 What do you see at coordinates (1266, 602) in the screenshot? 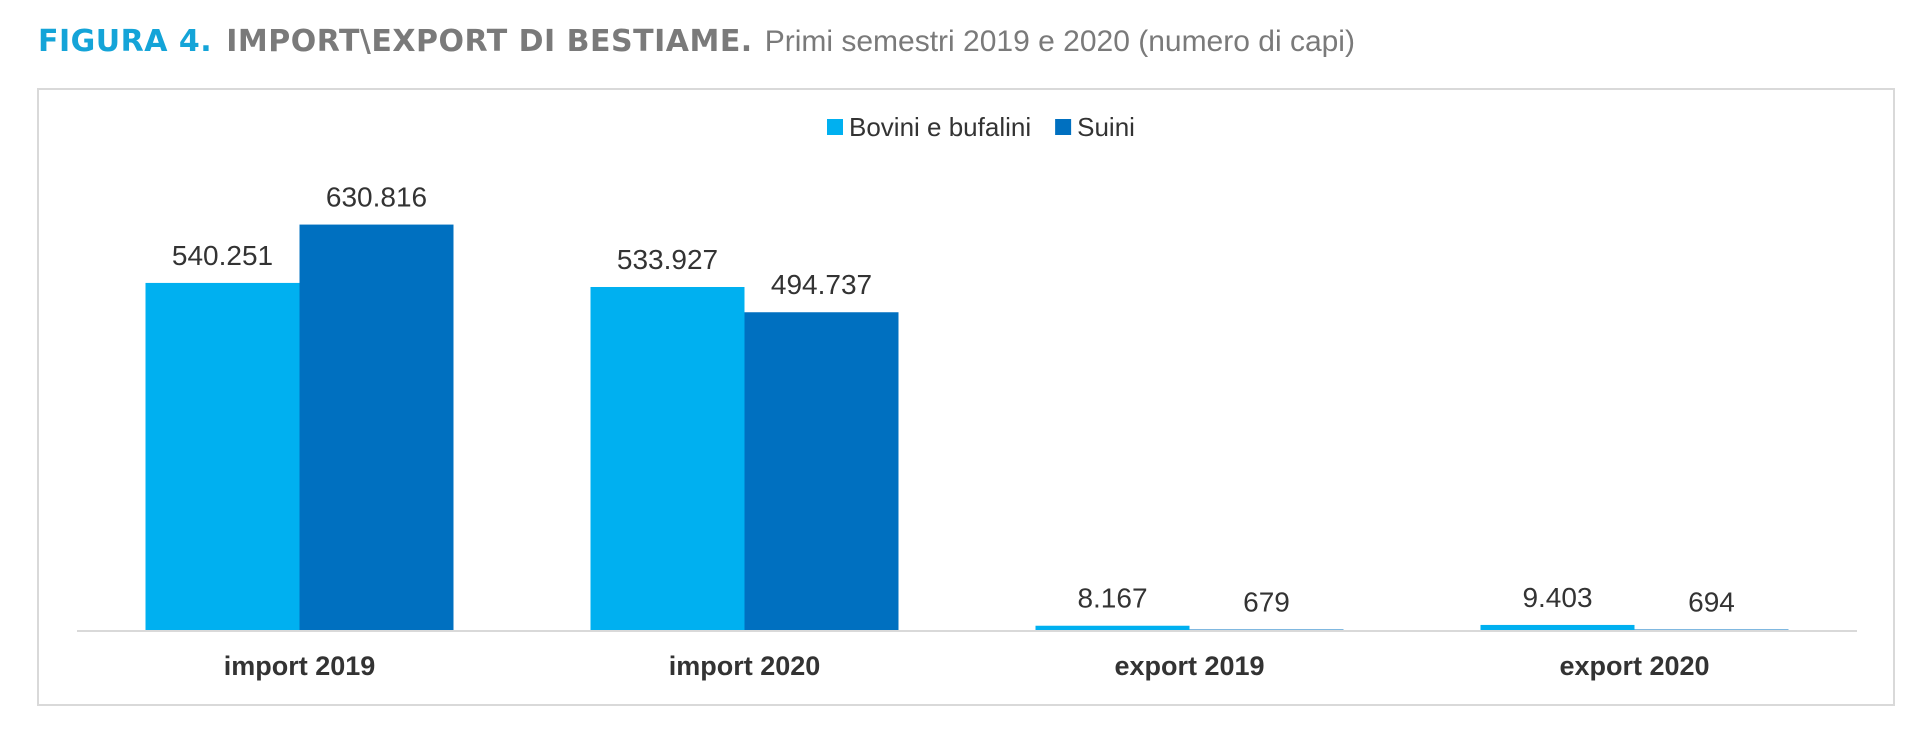
I see `data-label: 679` at bounding box center [1266, 602].